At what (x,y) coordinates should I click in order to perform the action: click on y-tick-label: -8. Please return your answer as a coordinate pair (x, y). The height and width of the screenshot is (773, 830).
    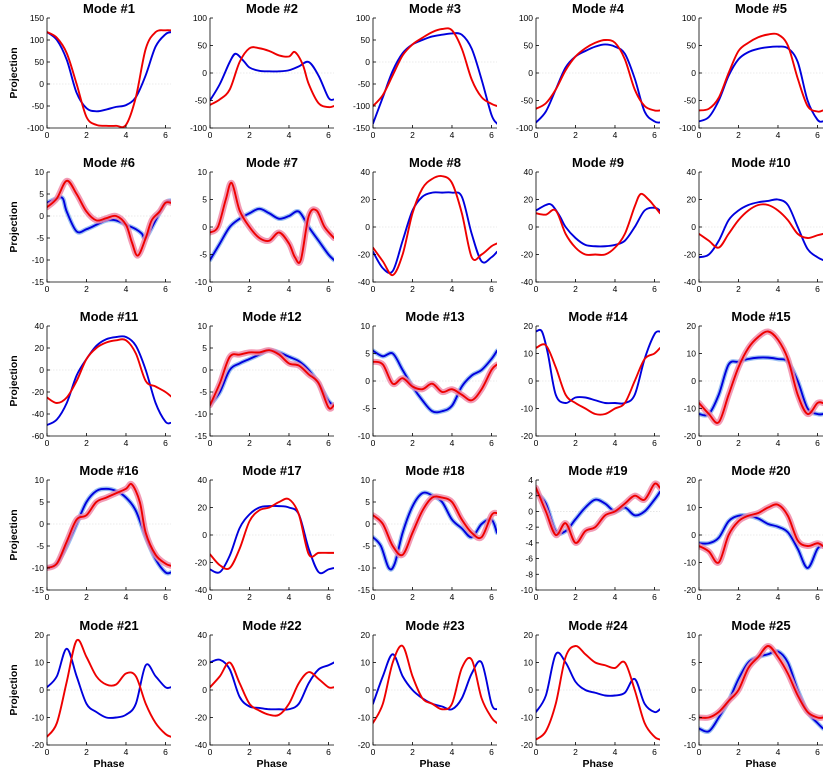
    Looking at the image, I should click on (529, 574).